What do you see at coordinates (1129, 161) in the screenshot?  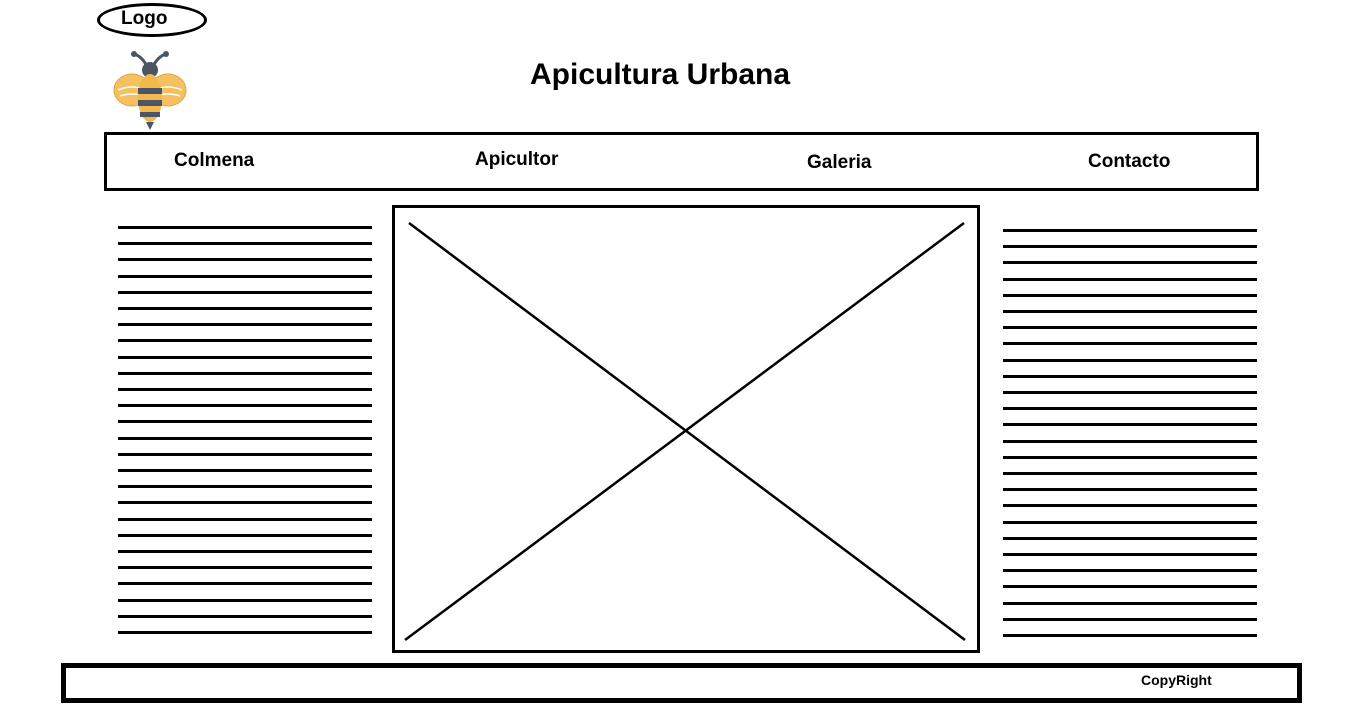 I see `nav-item-contacto: Contacto` at bounding box center [1129, 161].